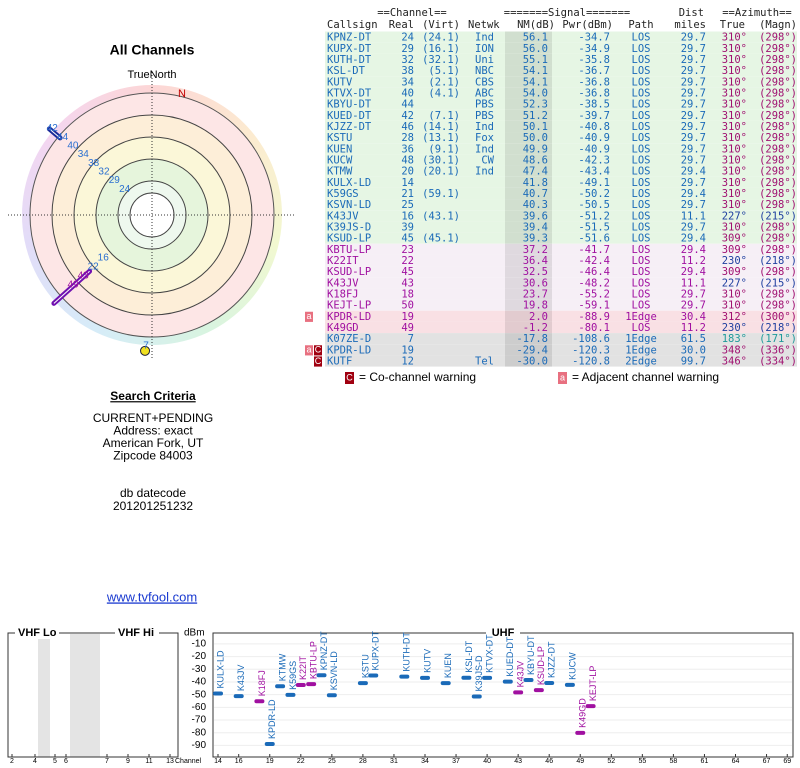  What do you see at coordinates (484, 138) in the screenshot?
I see `table-cell: Fox` at bounding box center [484, 138].